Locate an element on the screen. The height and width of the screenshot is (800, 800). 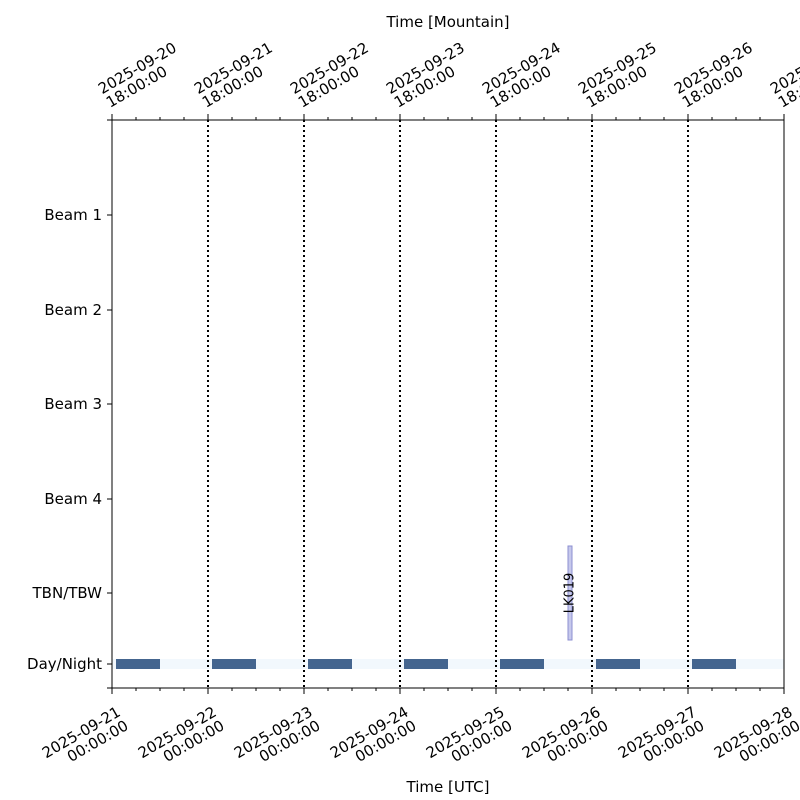
event-label: LK019 is located at coordinates (570, 593).